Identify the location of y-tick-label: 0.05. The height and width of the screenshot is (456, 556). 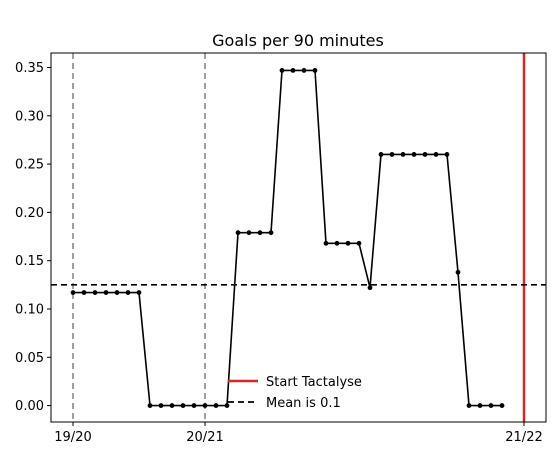
(29, 358).